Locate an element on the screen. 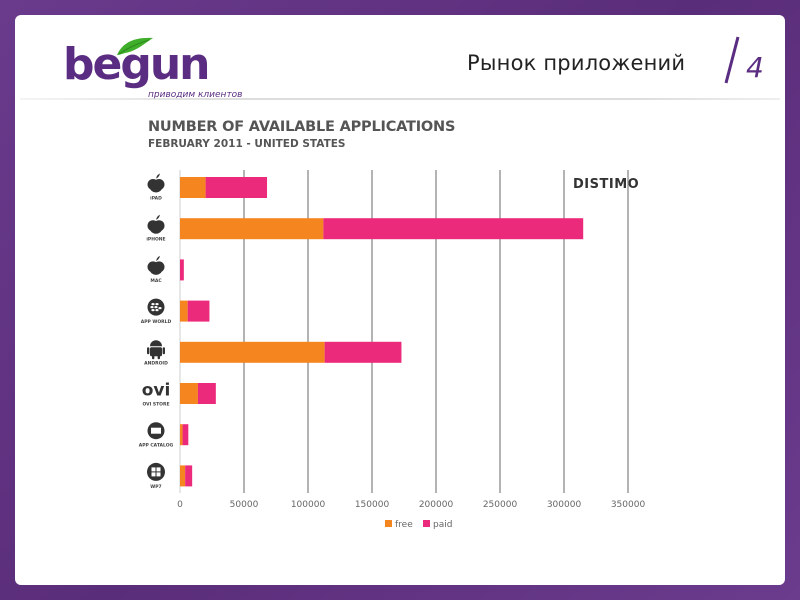 The image size is (800, 600). windows-icon is located at coordinates (156, 471).